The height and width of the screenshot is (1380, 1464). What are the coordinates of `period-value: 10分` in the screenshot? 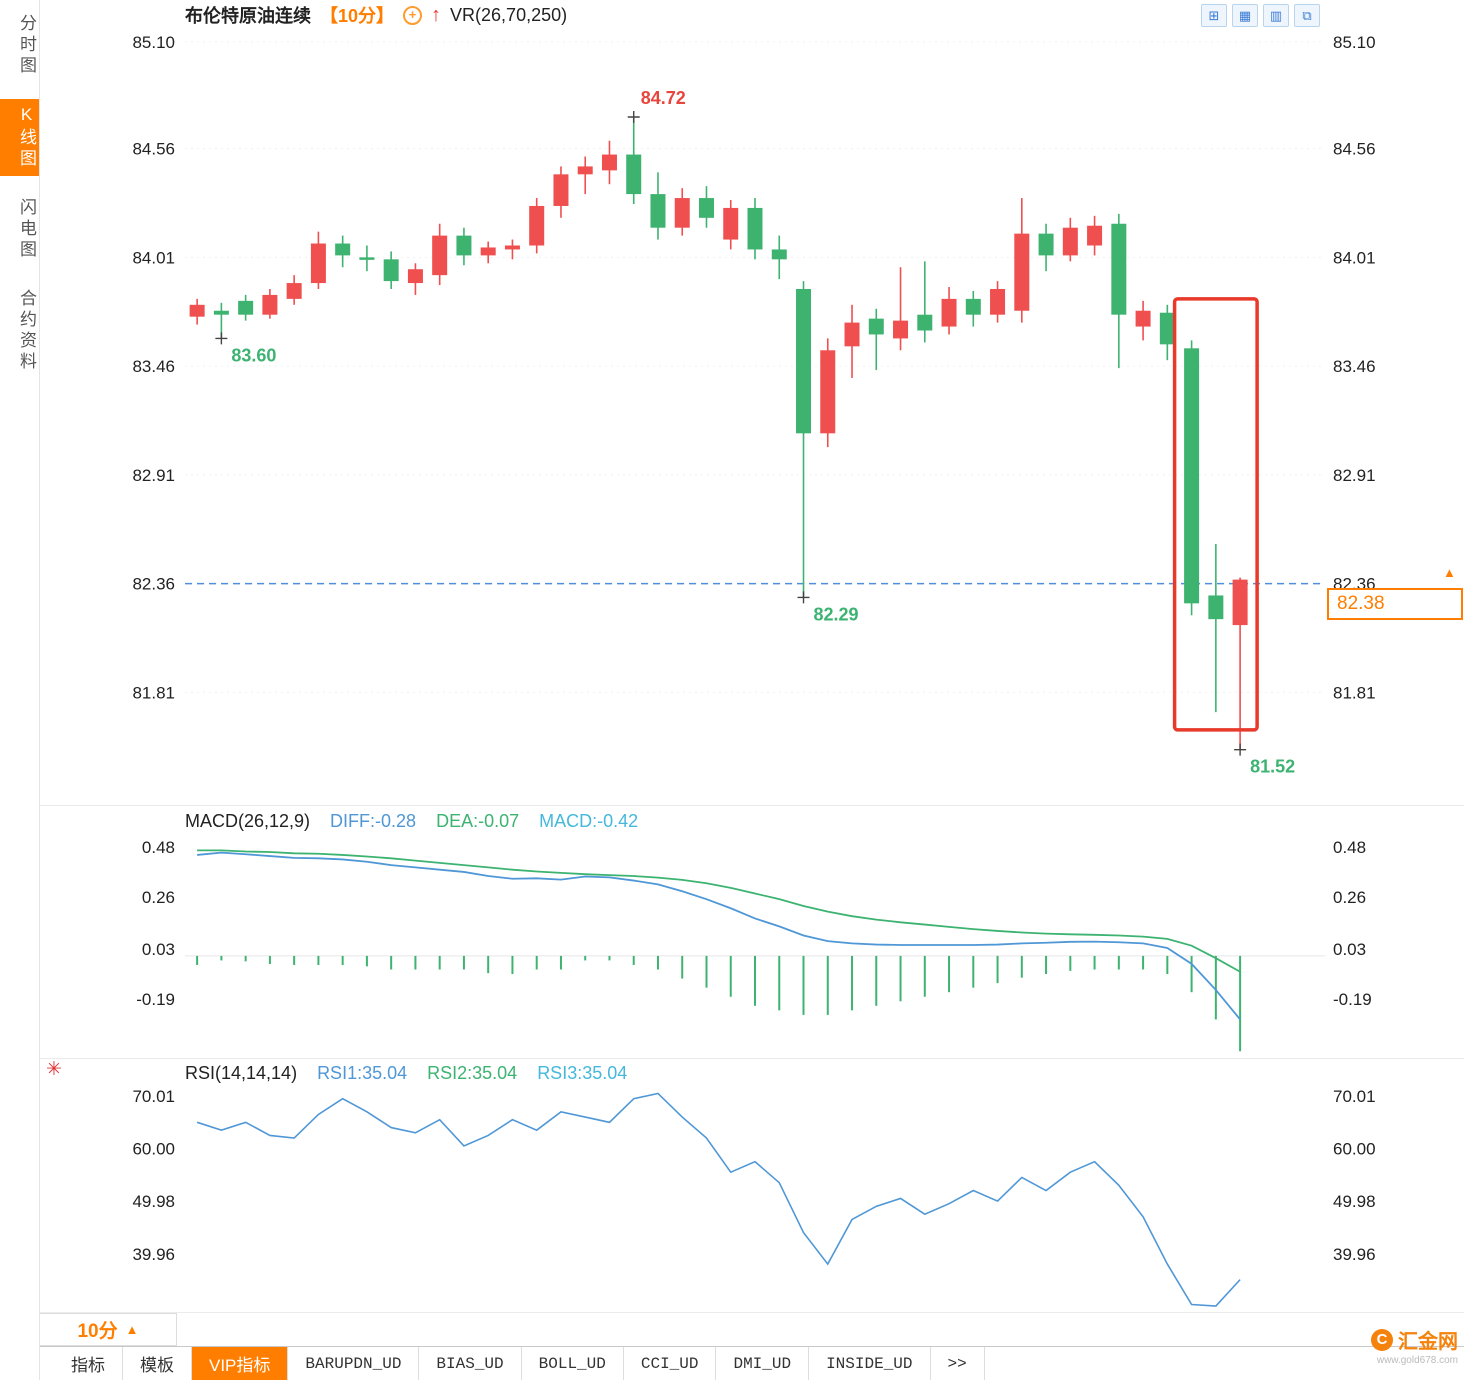 It's located at (97, 1331).